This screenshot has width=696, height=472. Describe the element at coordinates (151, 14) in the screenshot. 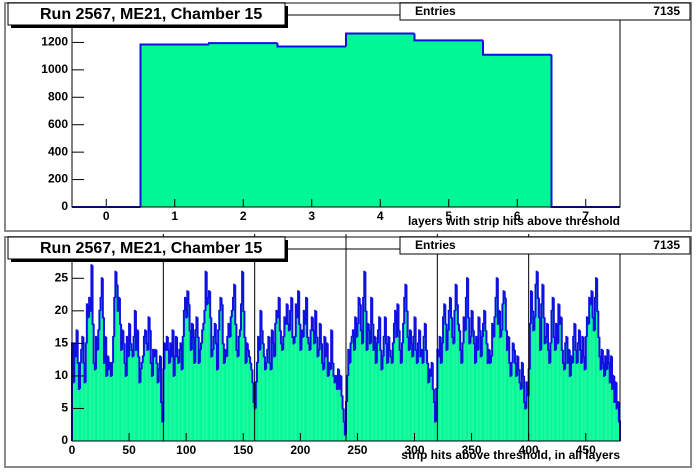

I see `chart-title: Run 2567, ME21, Chamber 15` at that location.